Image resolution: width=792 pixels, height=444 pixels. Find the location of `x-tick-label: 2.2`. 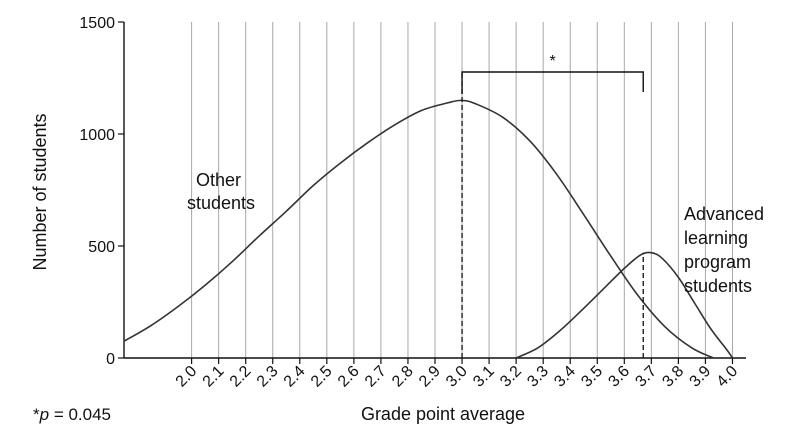

x-tick-label: 2.2 is located at coordinates (241, 377).